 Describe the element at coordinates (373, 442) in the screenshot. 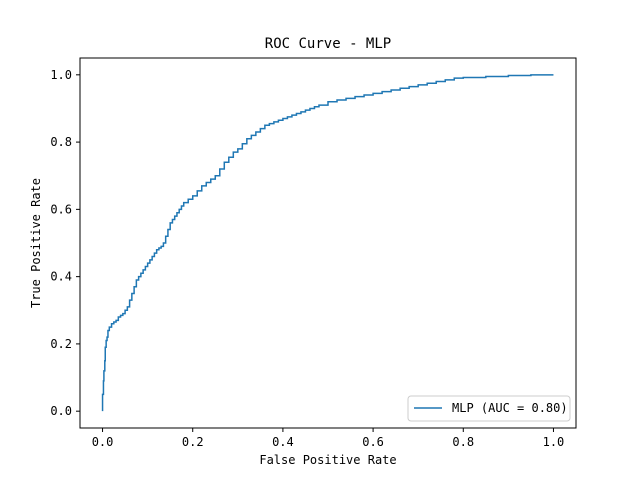

I see `x-tick-label: 0.6` at that location.